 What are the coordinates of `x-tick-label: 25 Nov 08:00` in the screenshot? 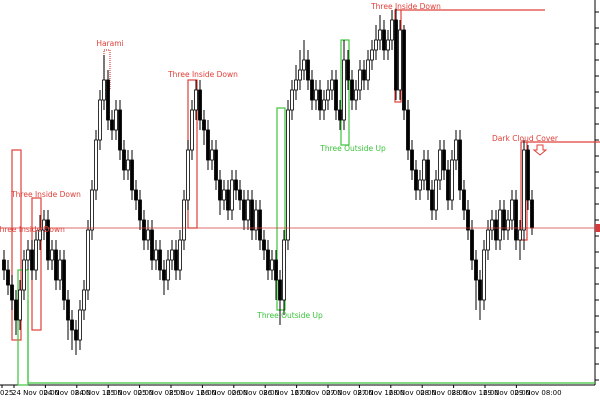 It's located at (161, 393).